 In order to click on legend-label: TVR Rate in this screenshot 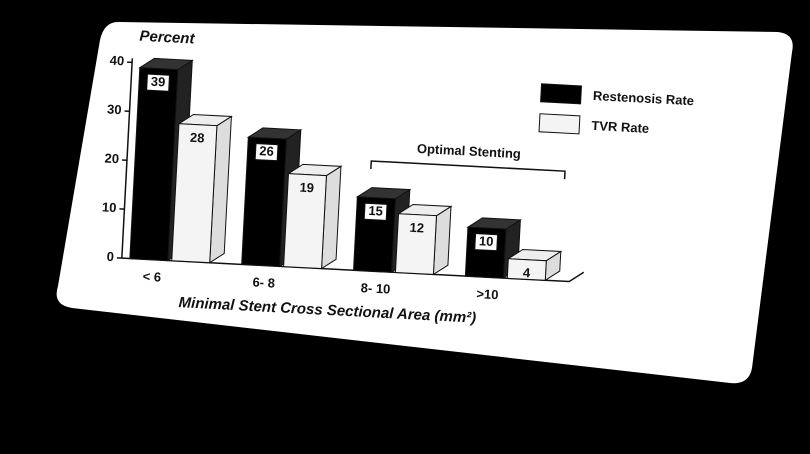, I will do `click(620, 127)`.